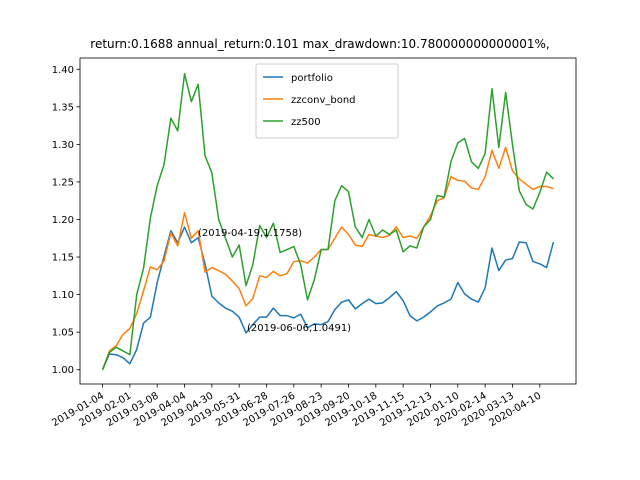 The width and height of the screenshot is (640, 480). What do you see at coordinates (323, 100) in the screenshot?
I see `legend-label: zzconv_bond` at bounding box center [323, 100].